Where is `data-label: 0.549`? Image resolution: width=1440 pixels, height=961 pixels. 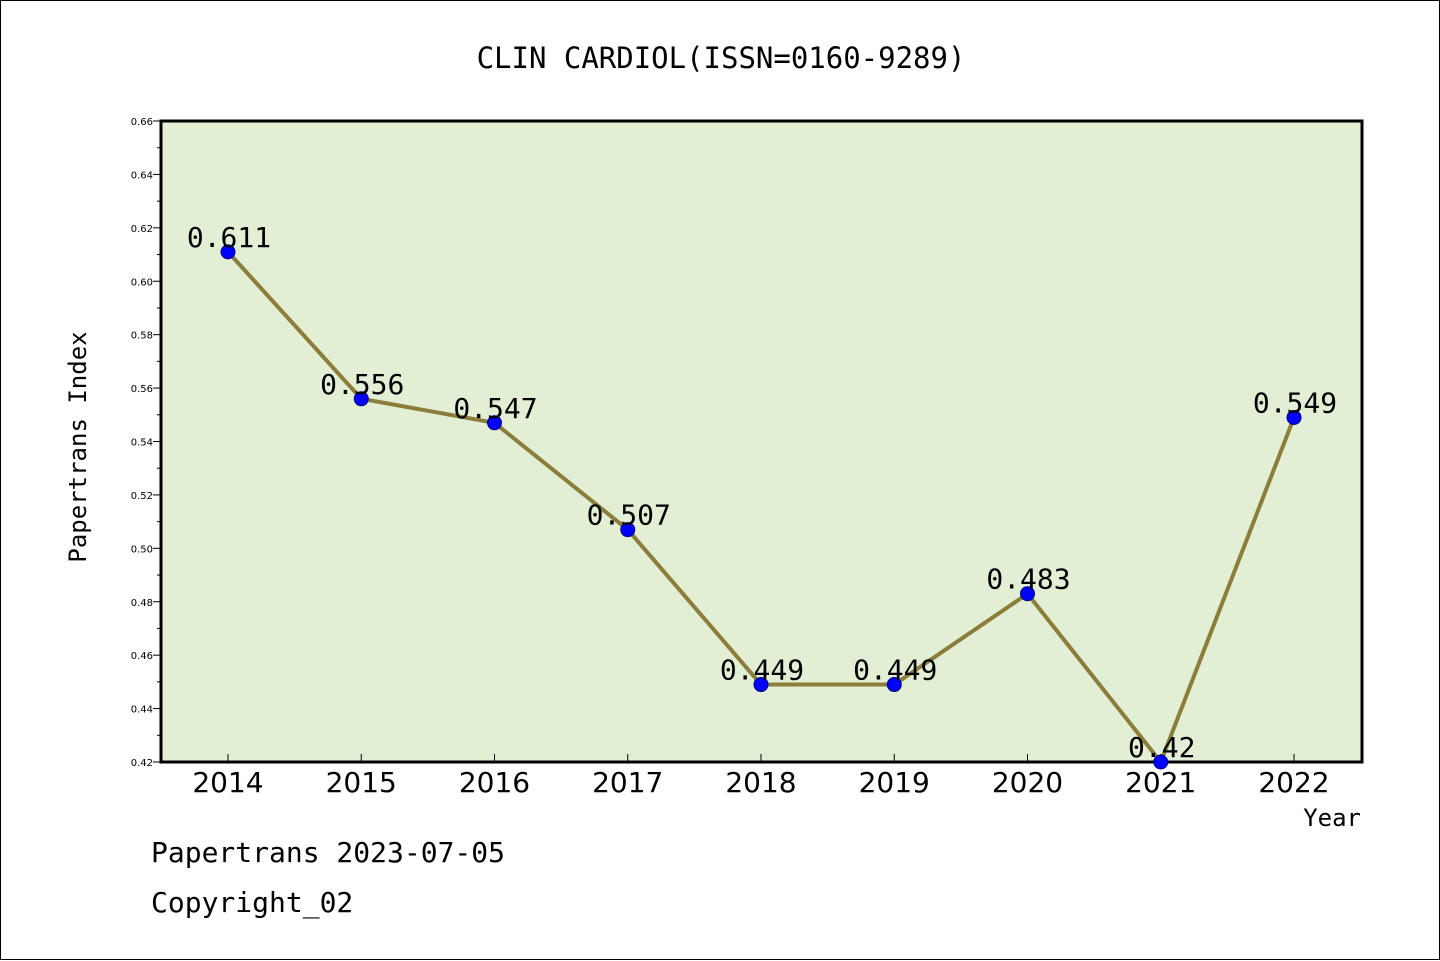 data-label: 0.549 is located at coordinates (1295, 402).